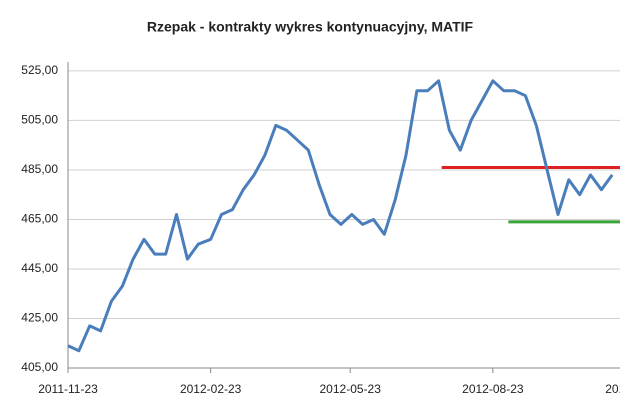 This screenshot has height=413, width=620. What do you see at coordinates (493, 389) in the screenshot?
I see `x-tick-label: 2012-08-23` at bounding box center [493, 389].